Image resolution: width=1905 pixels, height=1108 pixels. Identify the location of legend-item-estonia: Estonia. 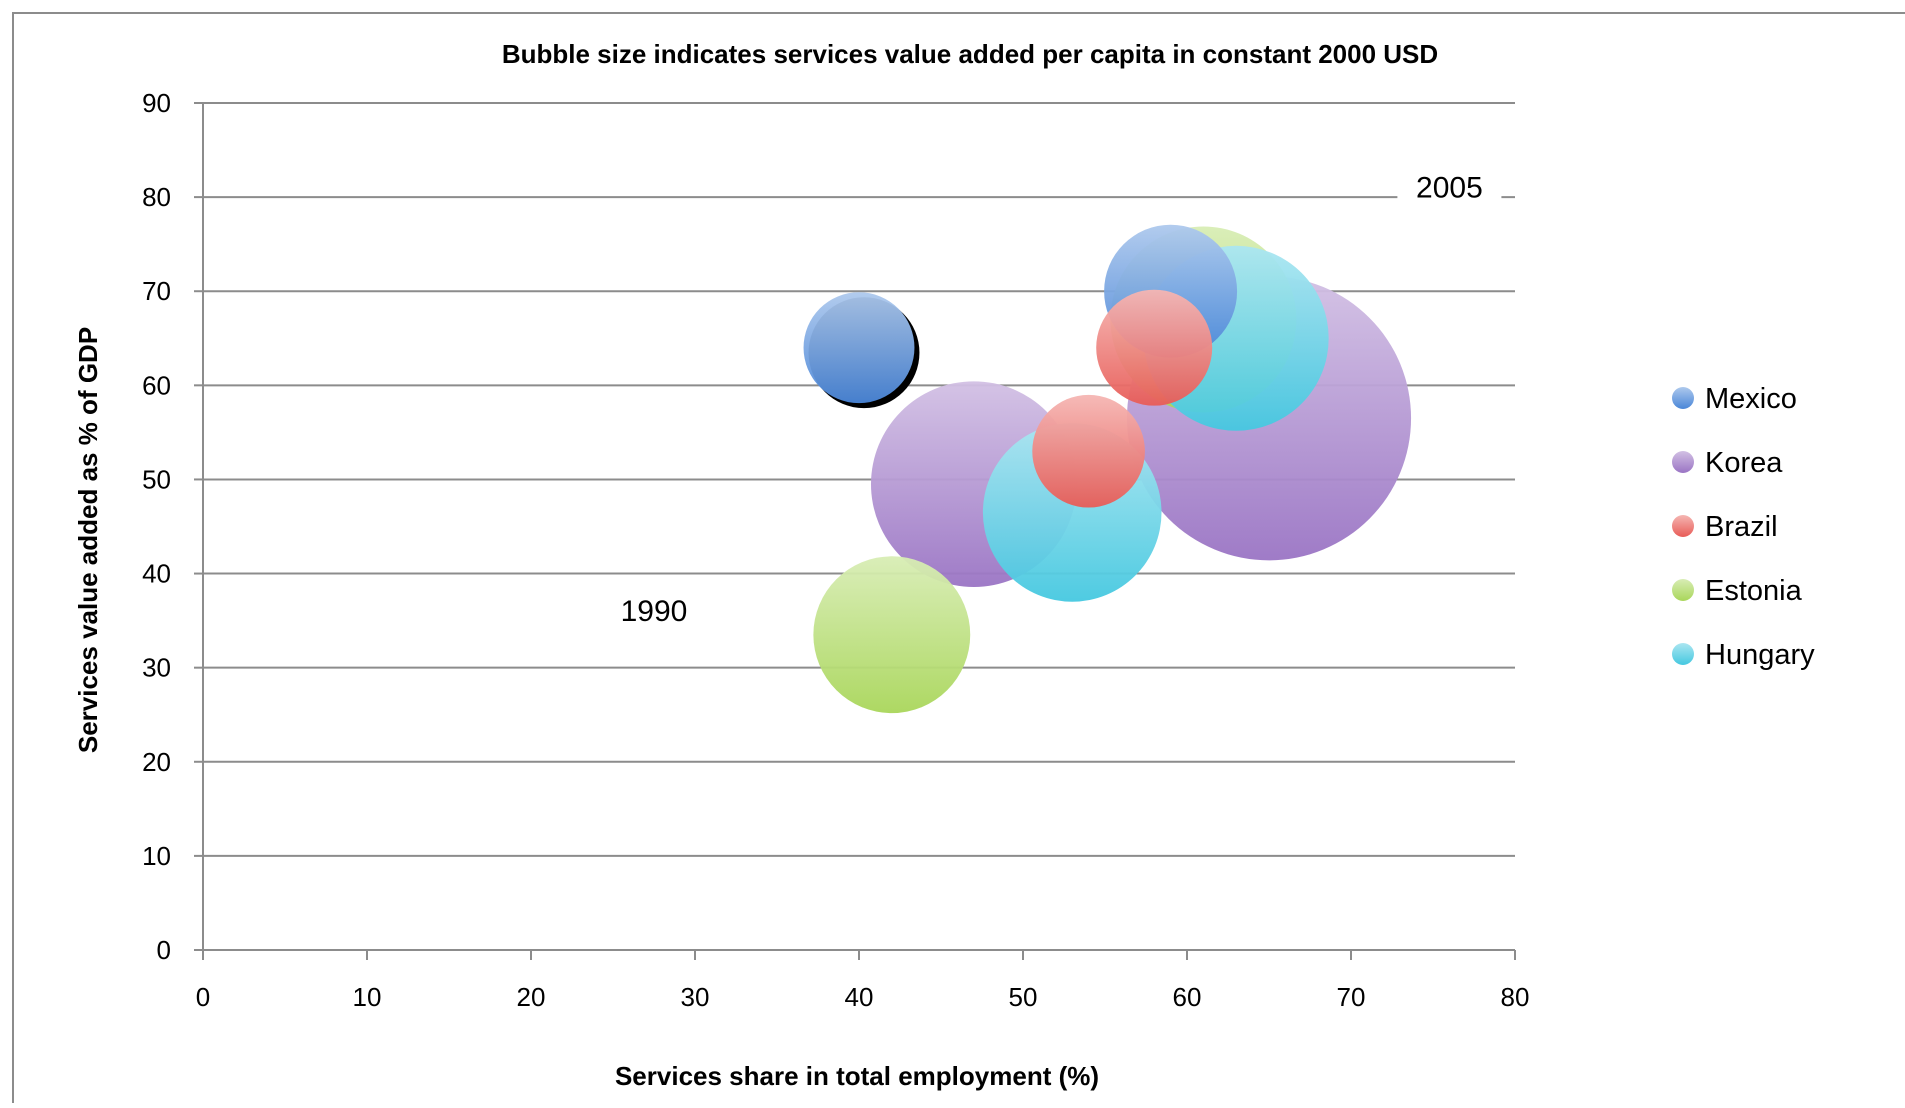
(1737, 591).